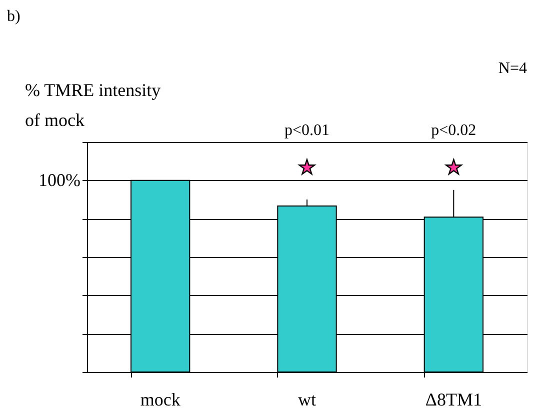 Image resolution: width=539 pixels, height=412 pixels. I want to click on y-tick-label: 100%, so click(59, 180).